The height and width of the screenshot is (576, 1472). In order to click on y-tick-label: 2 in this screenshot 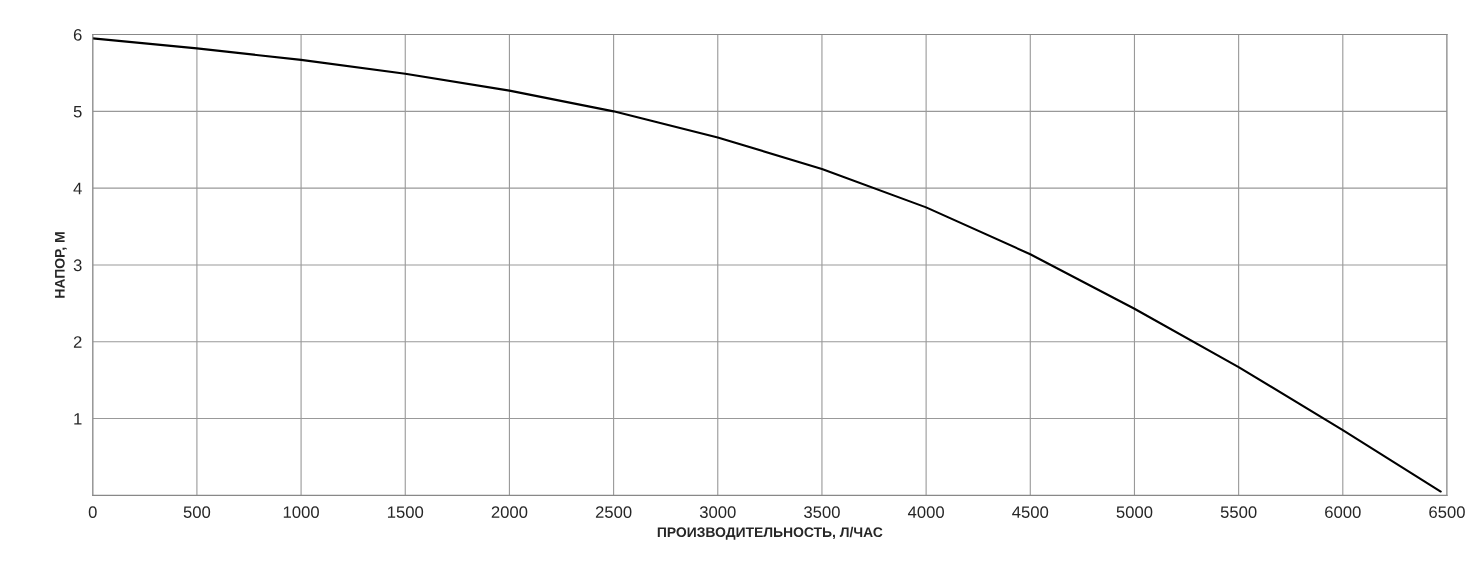, I will do `click(77, 342)`.